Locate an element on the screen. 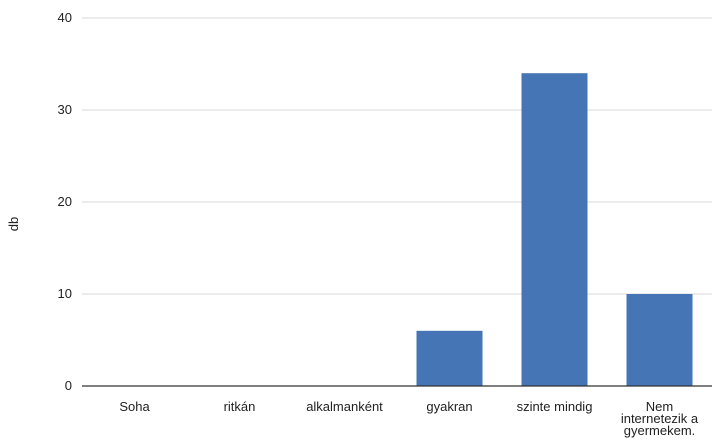  x-category-label: szinte mindig is located at coordinates (555, 406).